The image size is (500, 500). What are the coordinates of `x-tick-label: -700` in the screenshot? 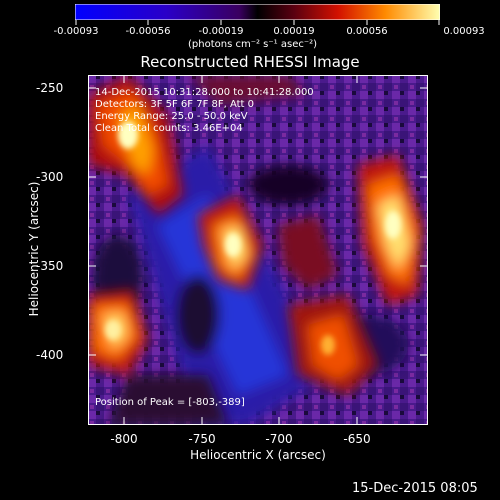 It's located at (279, 439).